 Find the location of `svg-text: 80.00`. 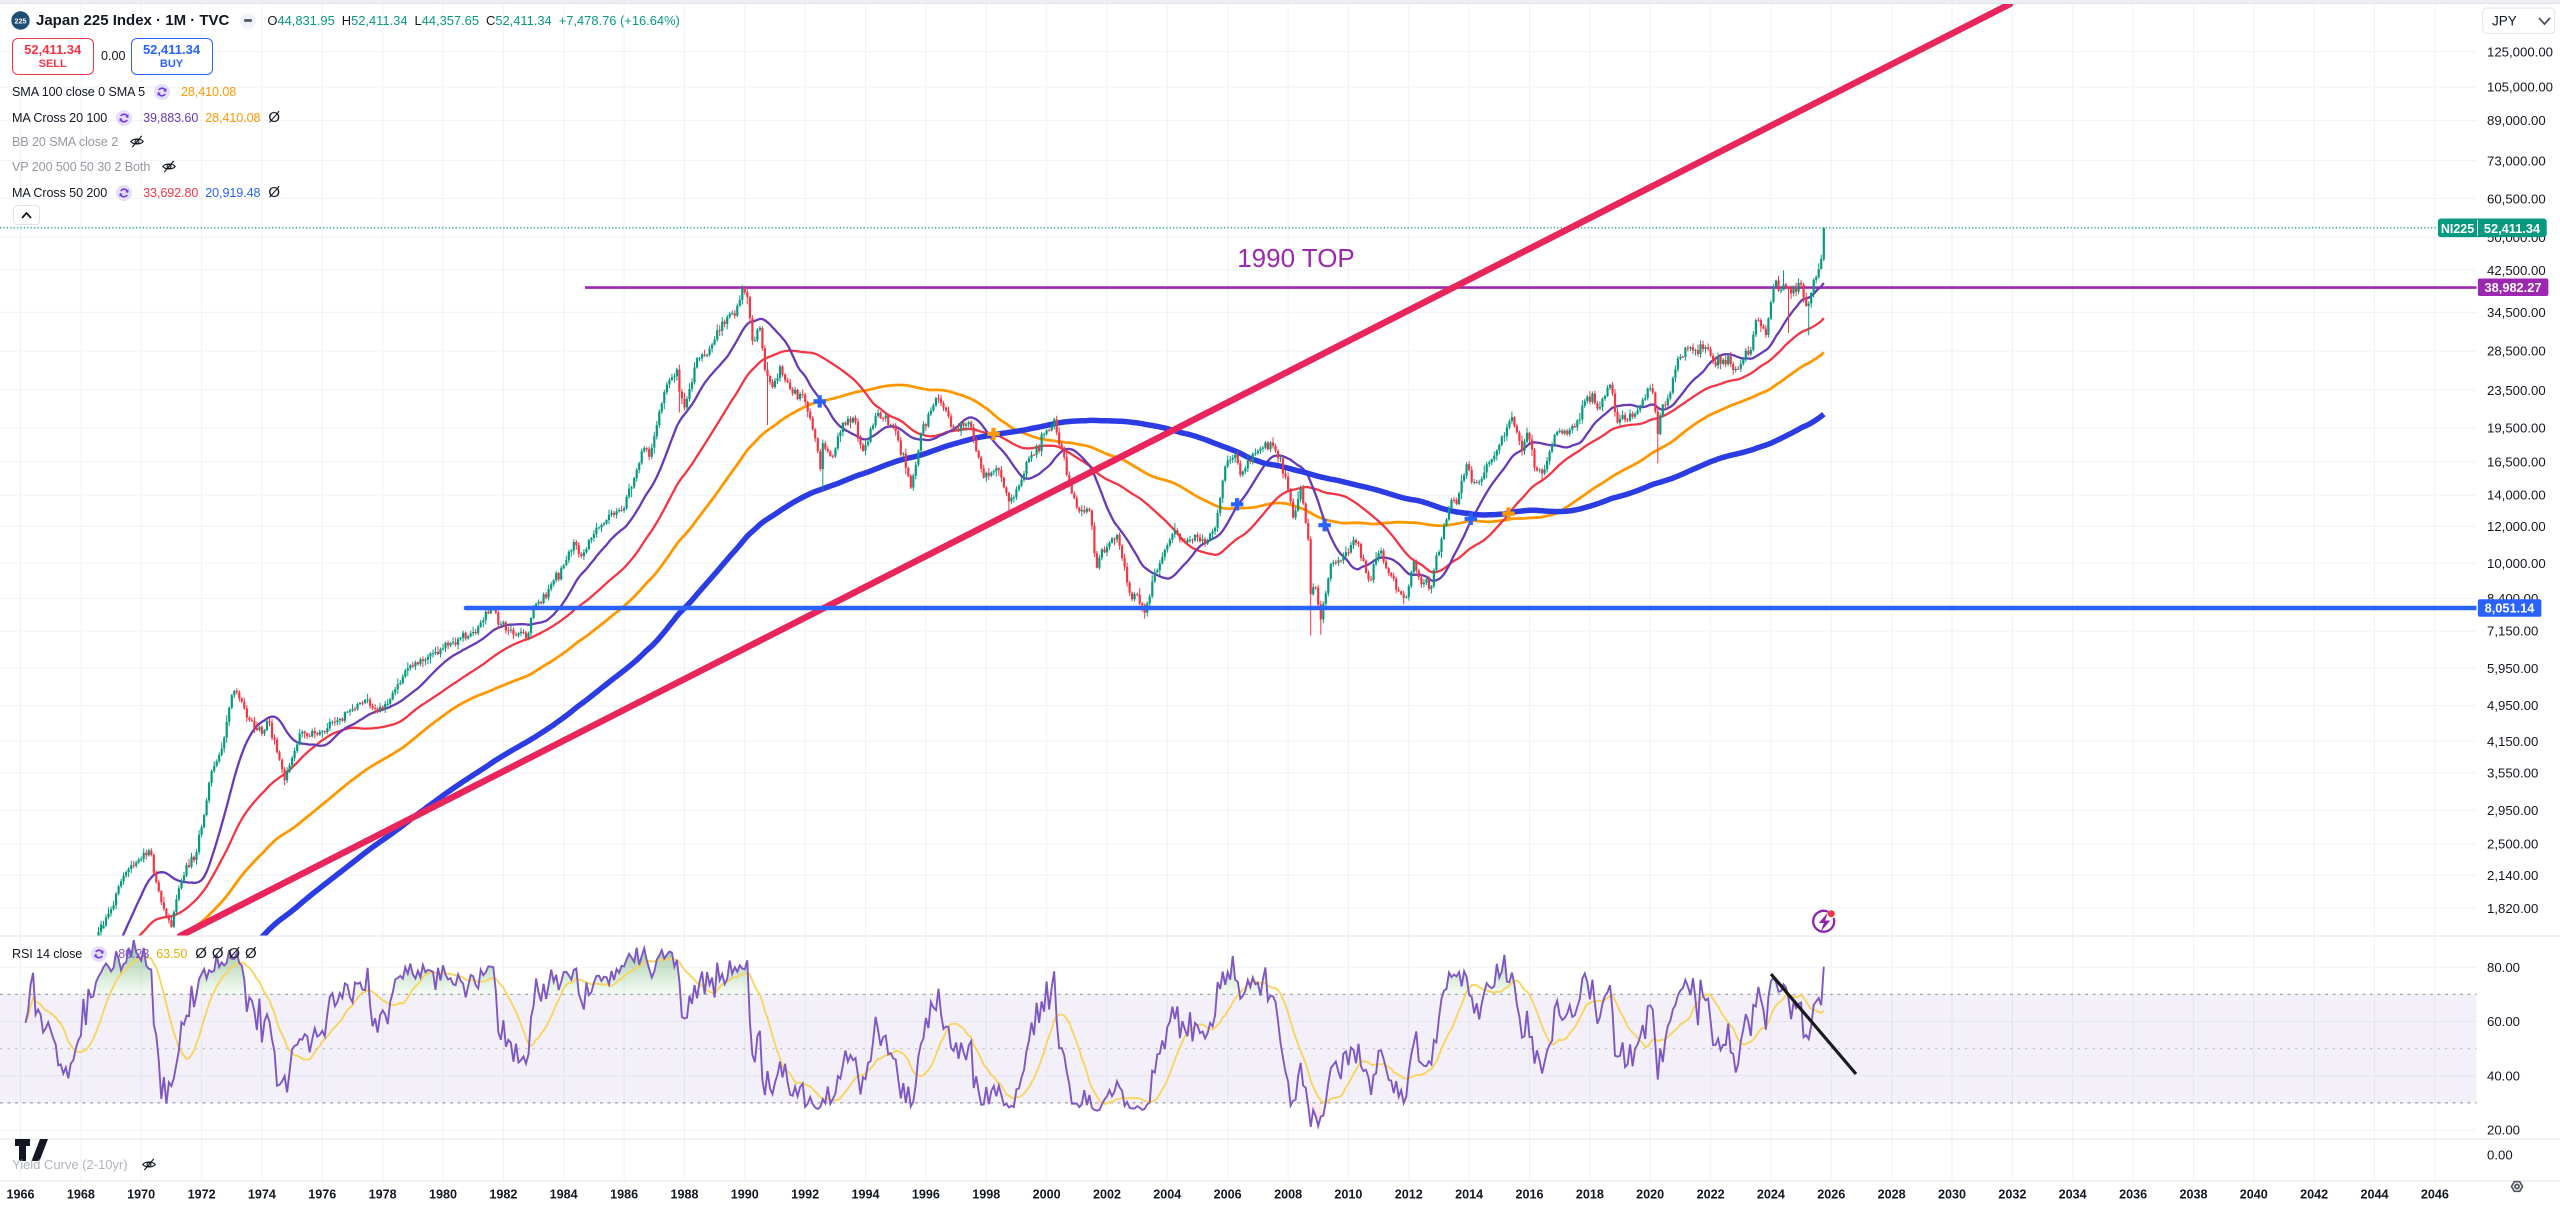

svg-text: 80.00 is located at coordinates (2503, 967).